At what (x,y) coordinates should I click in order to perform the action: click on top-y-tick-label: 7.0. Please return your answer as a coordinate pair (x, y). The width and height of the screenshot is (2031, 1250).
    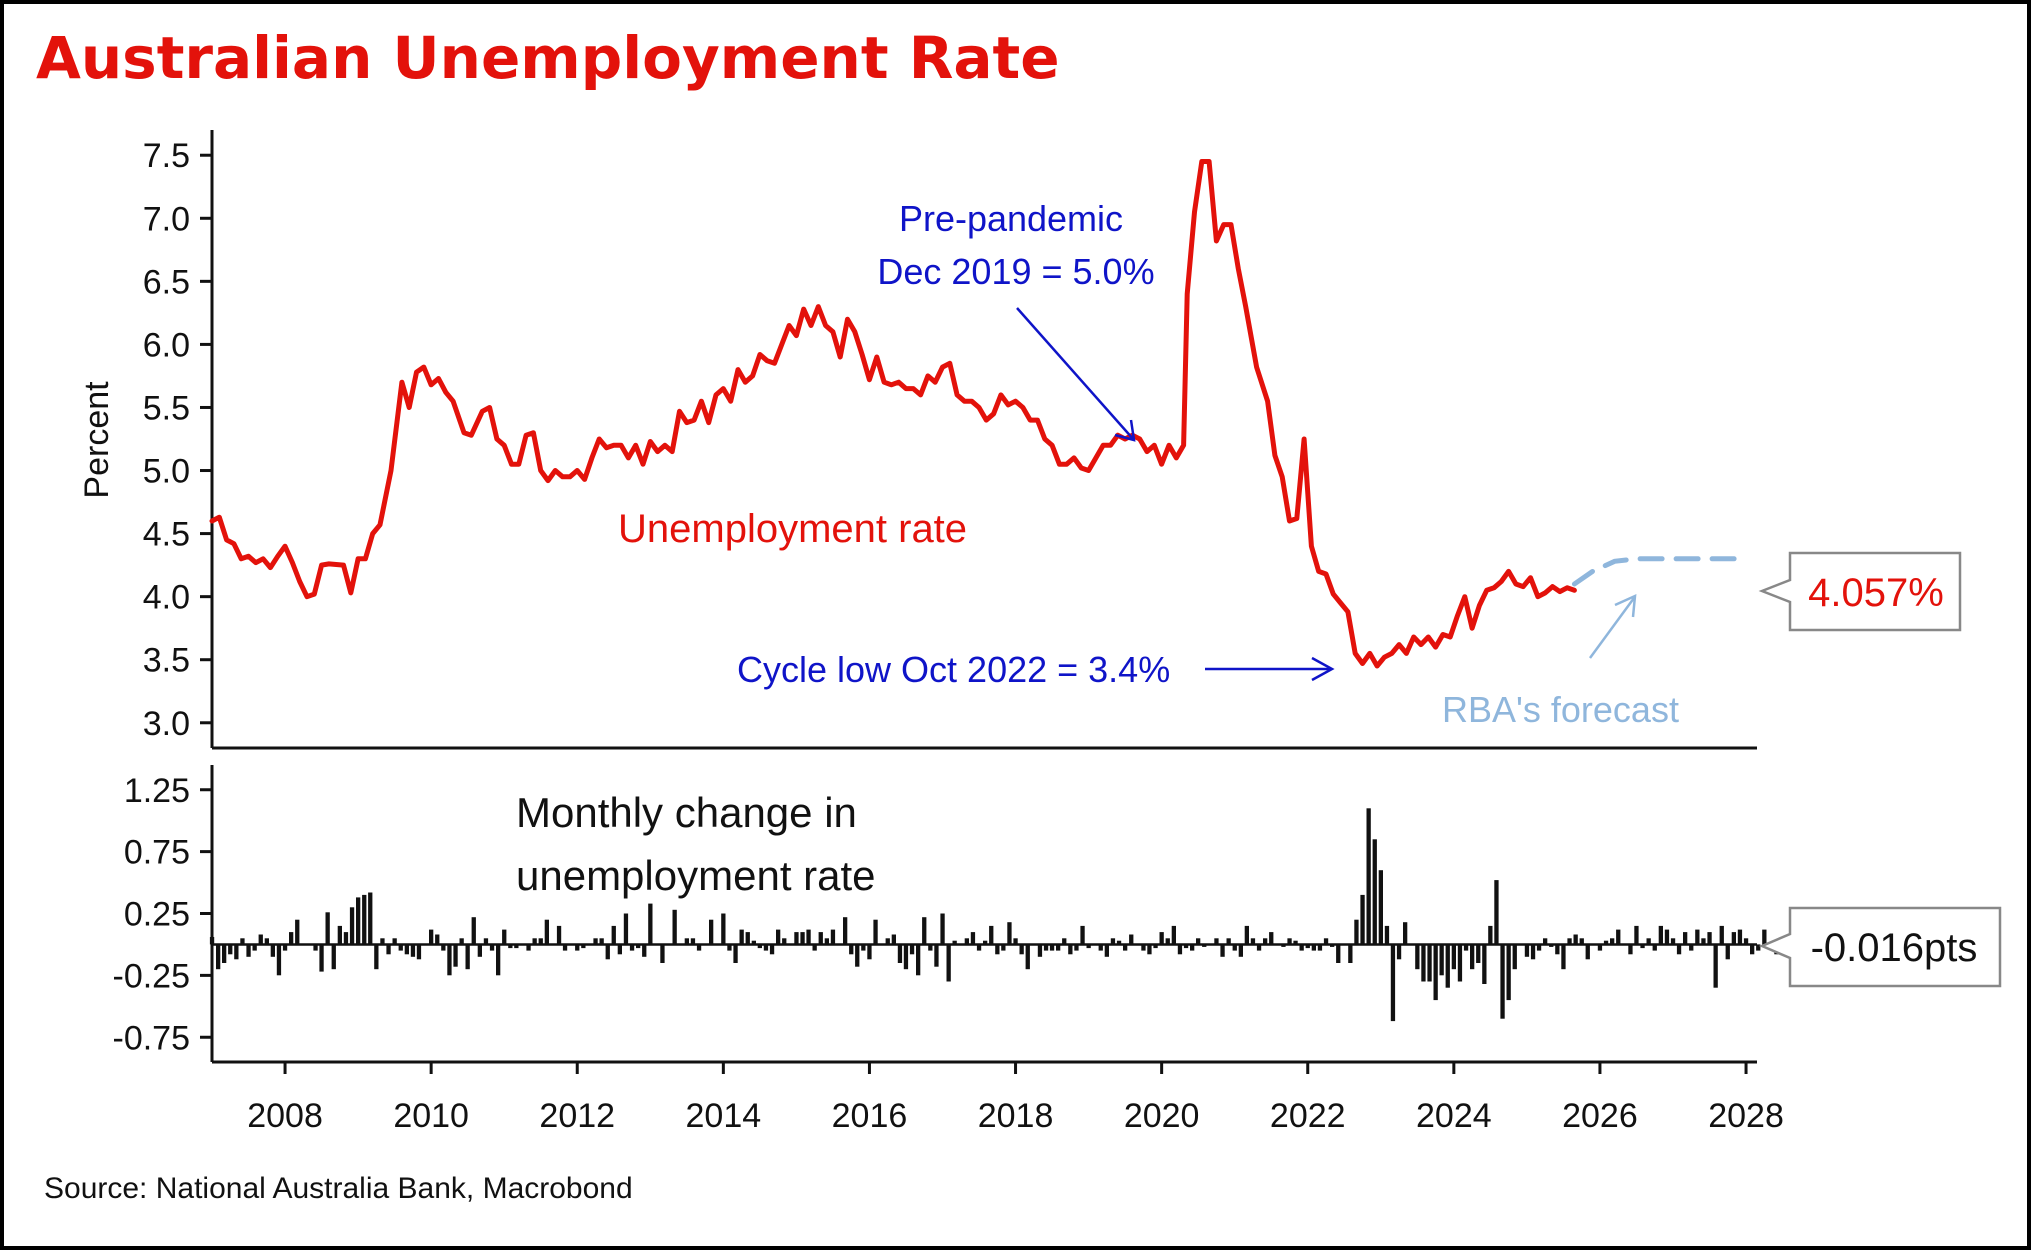
    Looking at the image, I should click on (166, 219).